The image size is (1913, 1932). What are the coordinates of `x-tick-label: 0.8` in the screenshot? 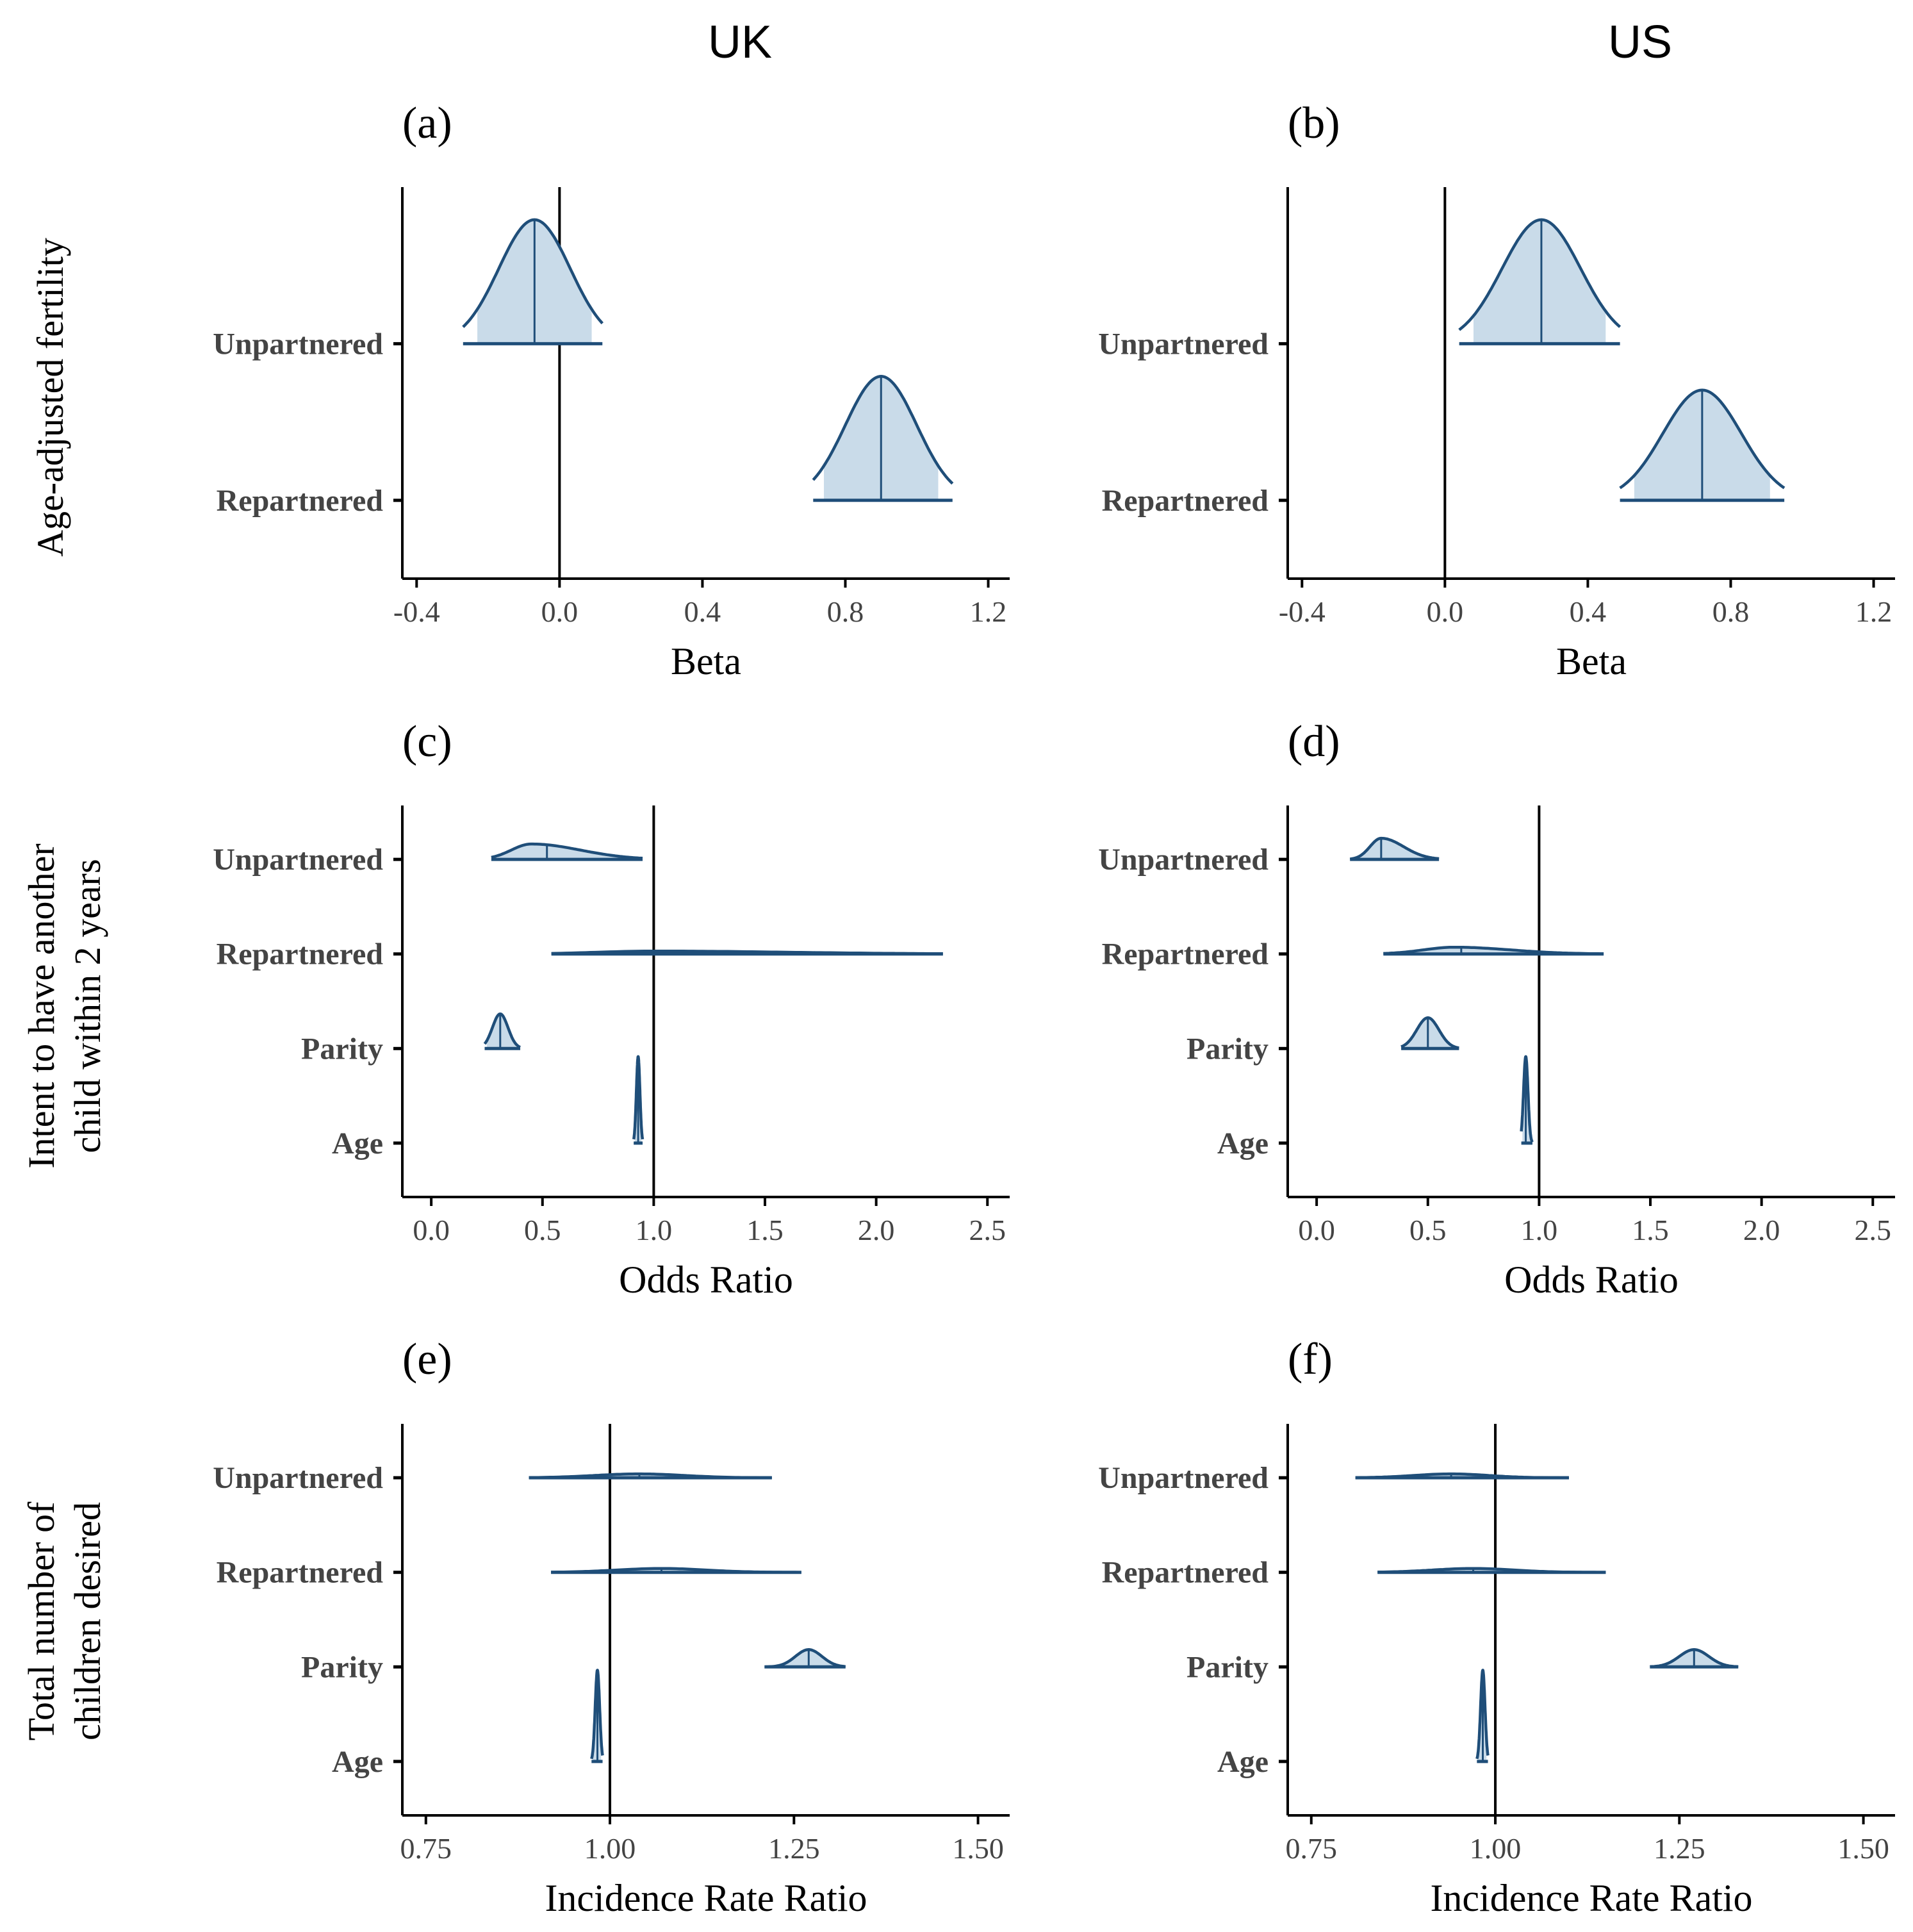 It's located at (845, 611).